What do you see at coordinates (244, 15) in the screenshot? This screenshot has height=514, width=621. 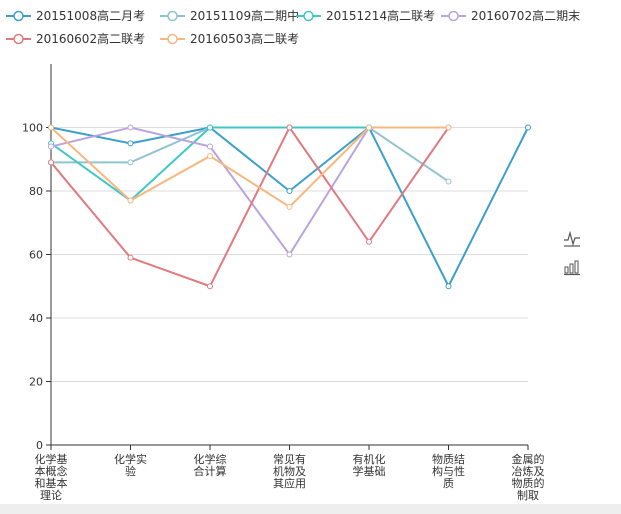 I see `legend-label: 20151109高二期中` at bounding box center [244, 15].